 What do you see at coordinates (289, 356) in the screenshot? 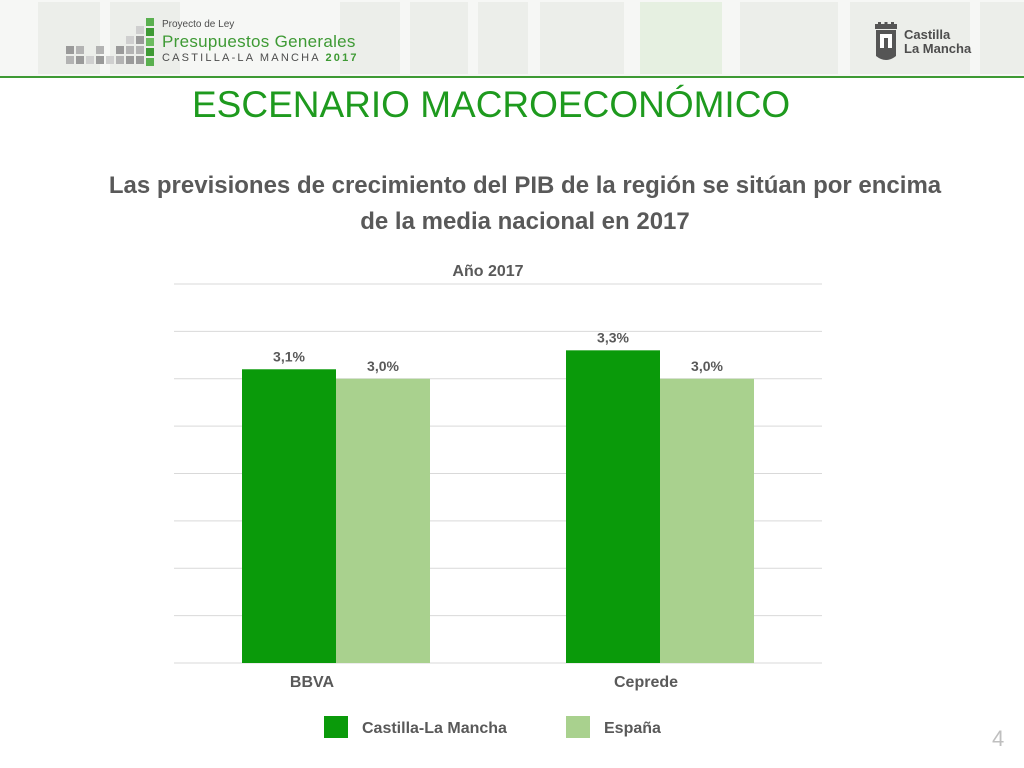
I see `data-label-bbva-0: 3,1%` at bounding box center [289, 356].